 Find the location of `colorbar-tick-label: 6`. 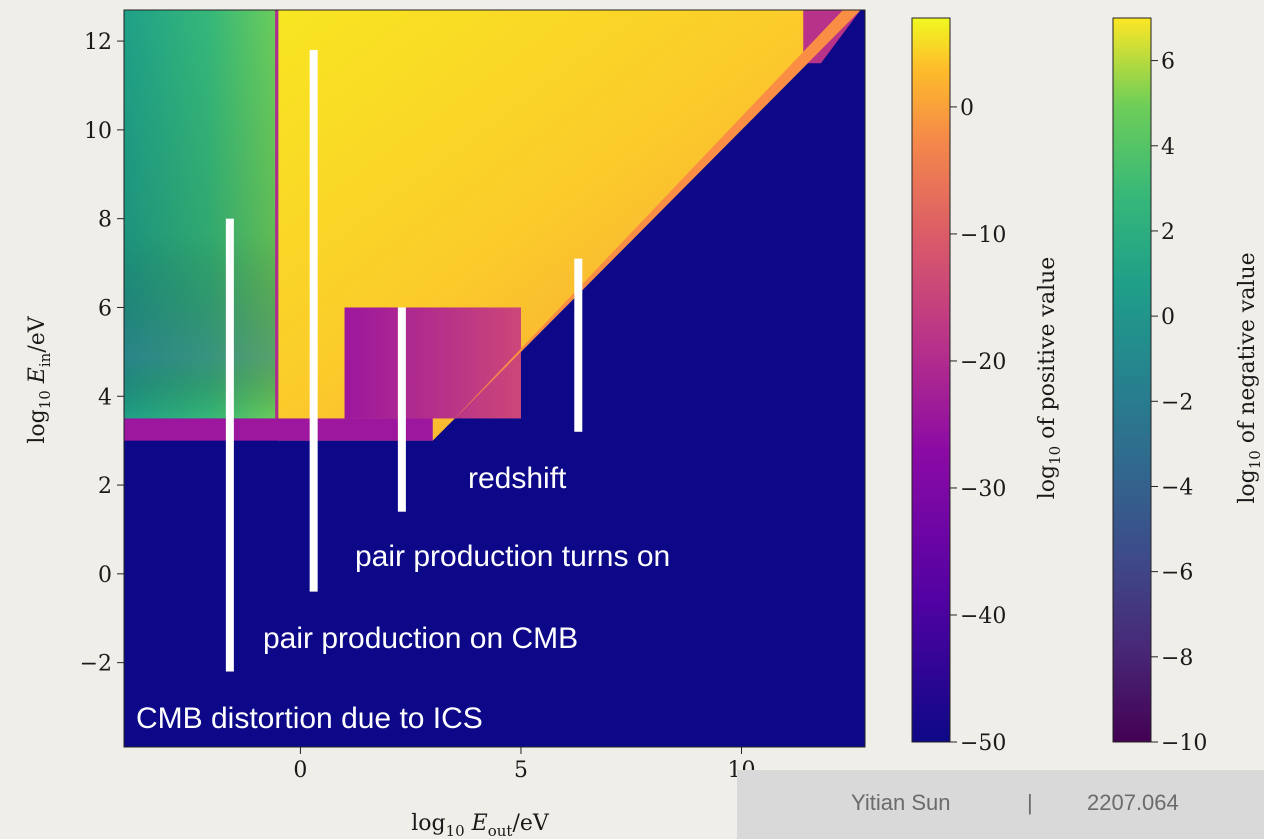

colorbar-tick-label: 6 is located at coordinates (1168, 62).